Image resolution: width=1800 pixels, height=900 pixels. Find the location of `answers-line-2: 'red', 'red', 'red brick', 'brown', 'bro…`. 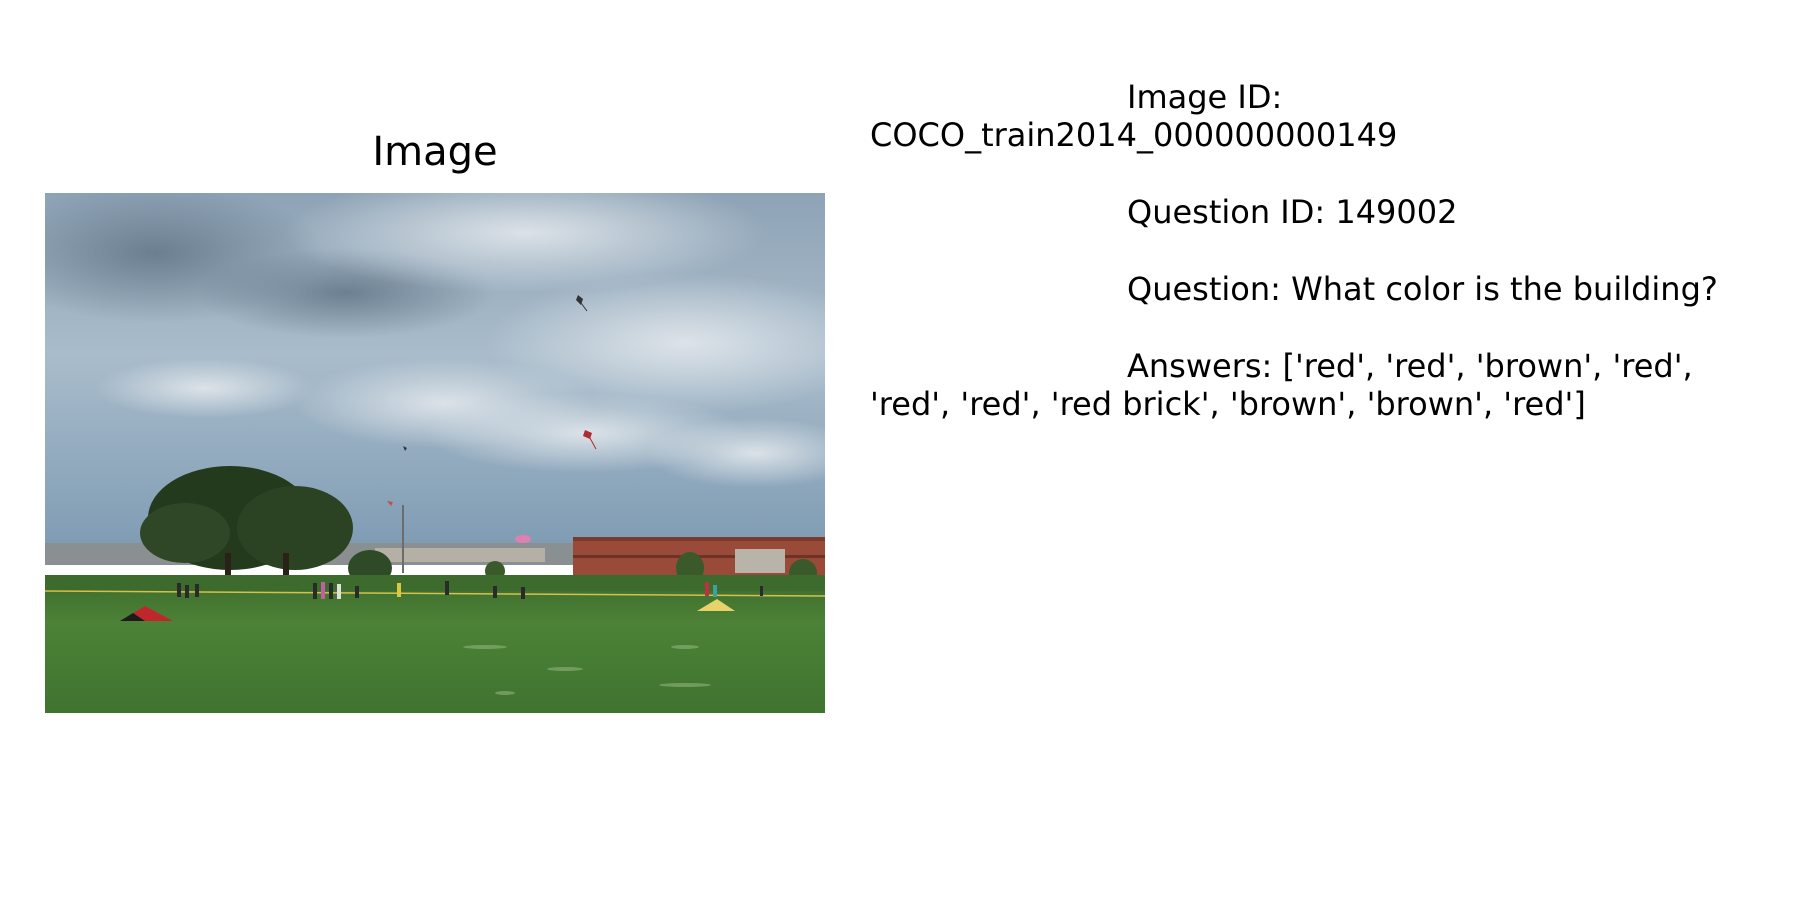

answers-line-2: 'red', 'red', 'red brick', 'brown', 'bro… is located at coordinates (1320, 404).